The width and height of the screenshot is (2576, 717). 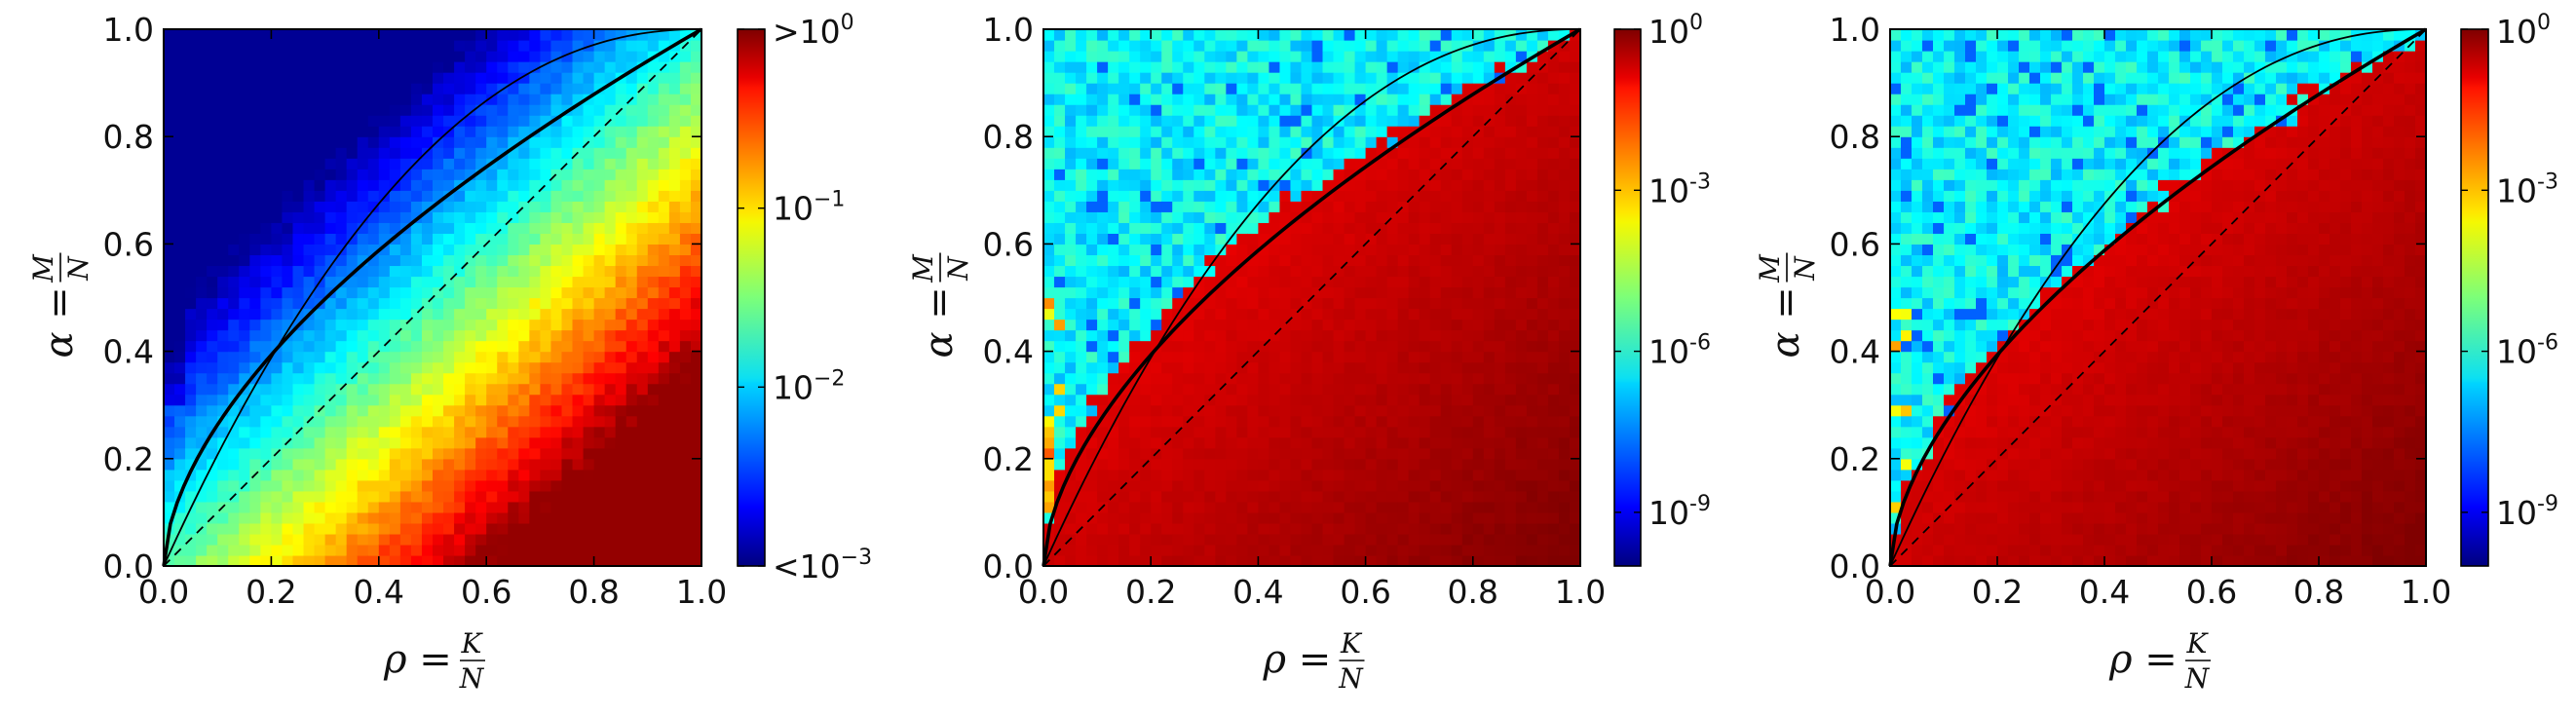 What do you see at coordinates (472, 644) in the screenshot?
I see `x-axis-label-numerator: K` at bounding box center [472, 644].